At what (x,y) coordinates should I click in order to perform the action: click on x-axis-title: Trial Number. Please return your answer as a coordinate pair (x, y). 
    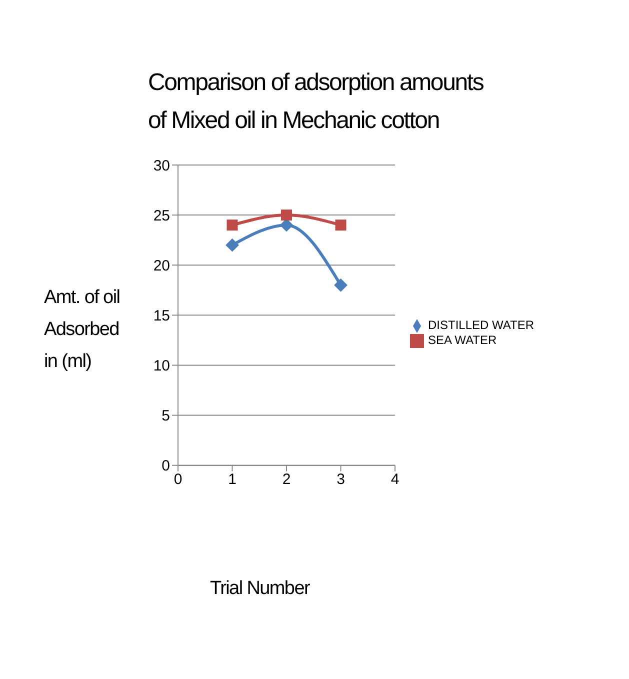
    Looking at the image, I should click on (260, 589).